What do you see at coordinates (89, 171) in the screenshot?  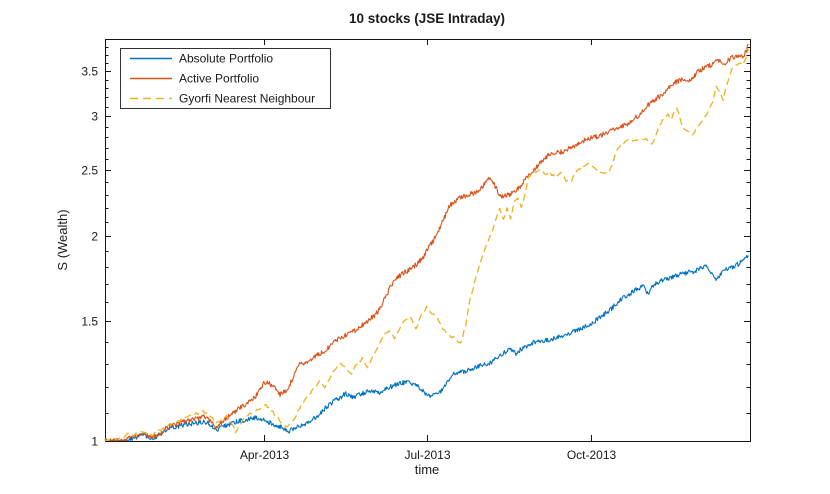 I see `y-tick-label: 2.5` at bounding box center [89, 171].